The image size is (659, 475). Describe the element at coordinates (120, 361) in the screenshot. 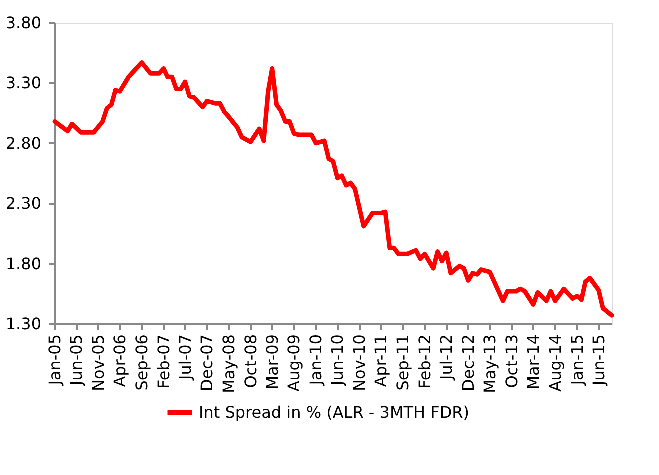

I see `x-tick-label: Apr-06` at that location.